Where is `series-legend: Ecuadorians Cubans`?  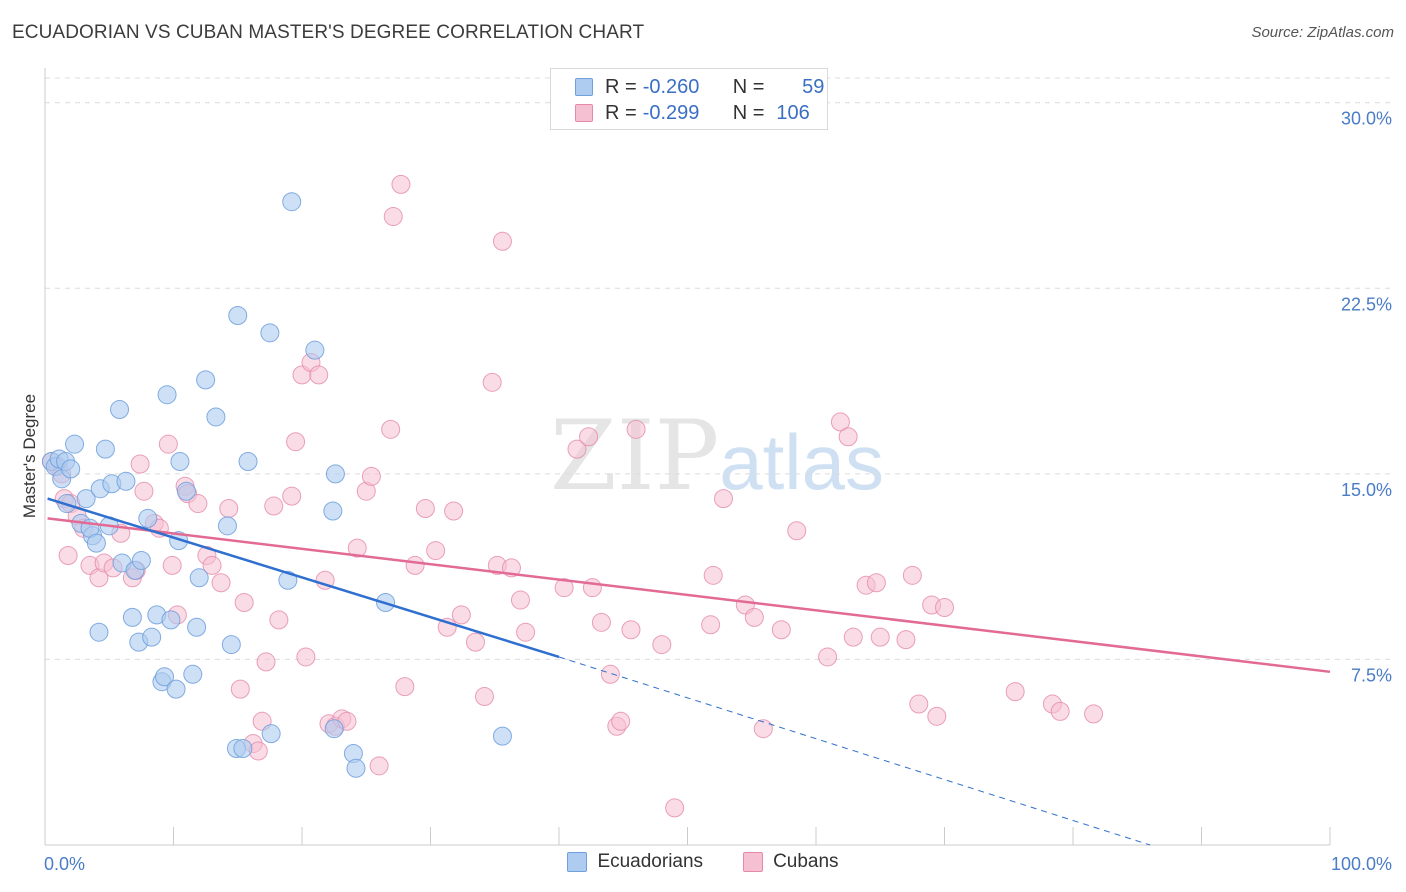 series-legend: Ecuadorians Cubans is located at coordinates (703, 862).